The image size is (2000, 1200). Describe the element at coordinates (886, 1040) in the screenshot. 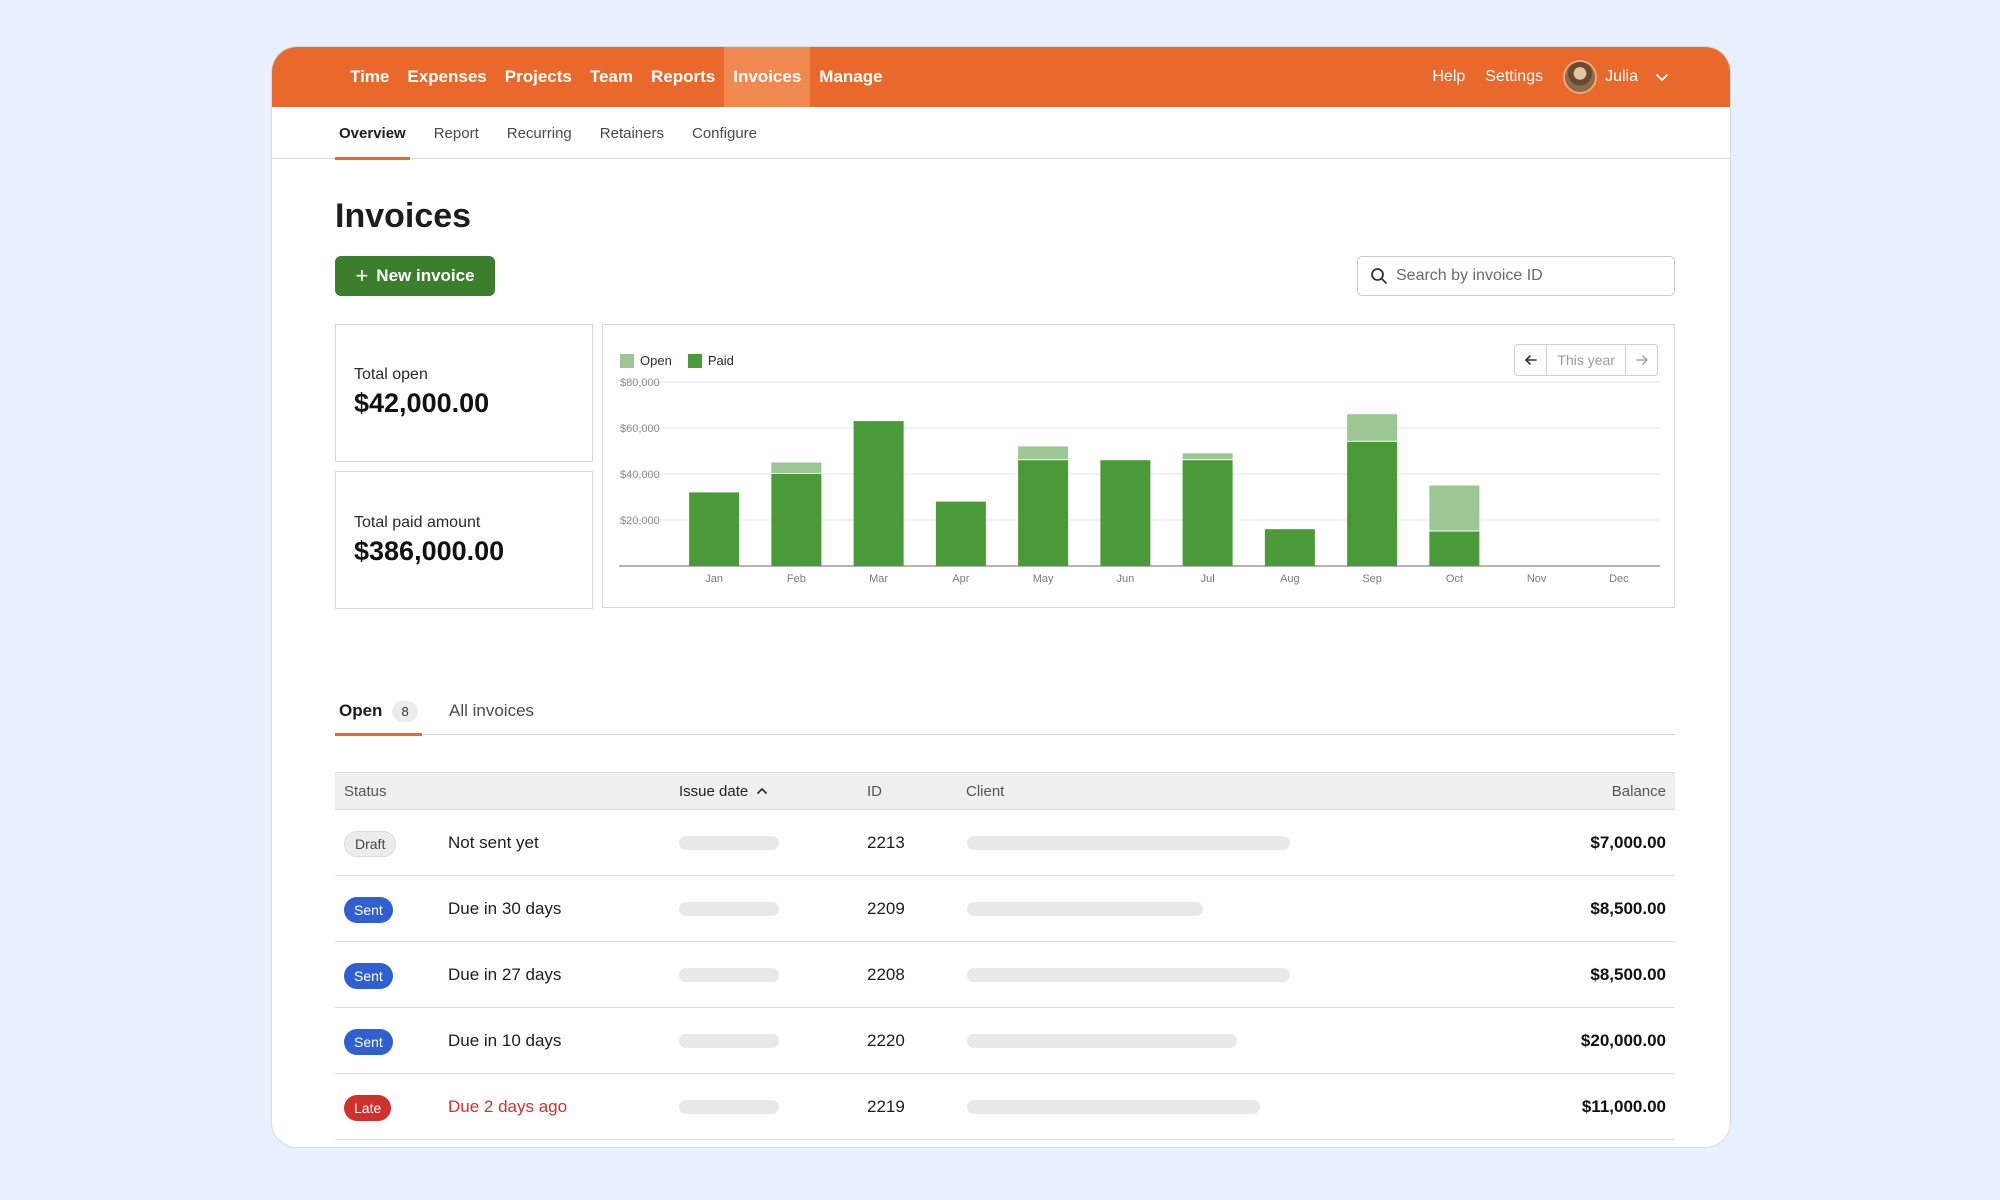

I see `invoice-id: 2220` at that location.